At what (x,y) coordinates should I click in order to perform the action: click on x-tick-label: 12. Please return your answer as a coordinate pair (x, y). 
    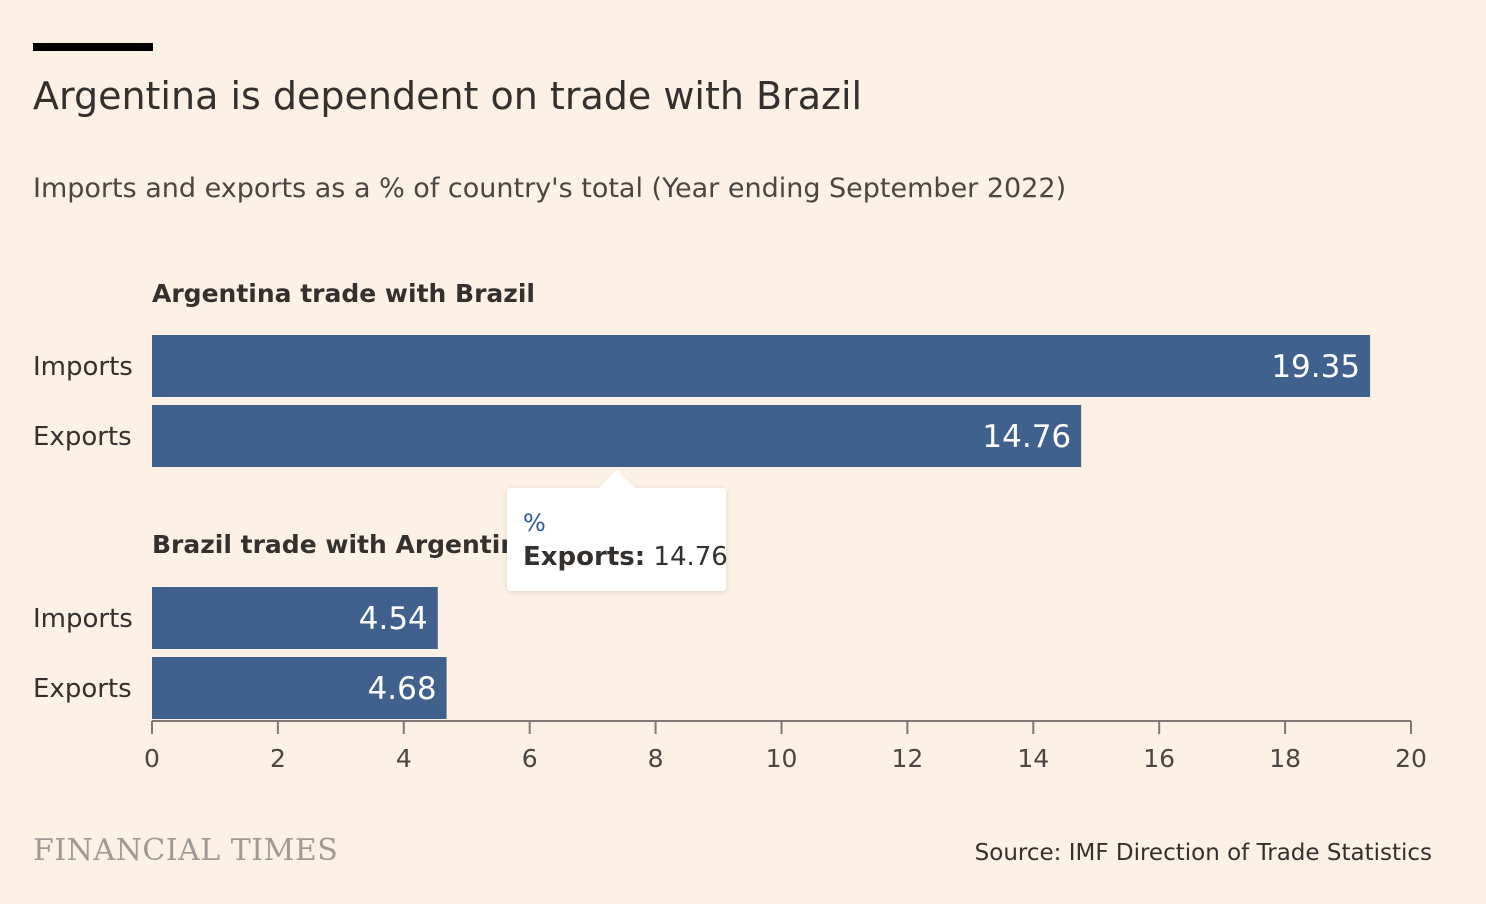
    Looking at the image, I should click on (907, 758).